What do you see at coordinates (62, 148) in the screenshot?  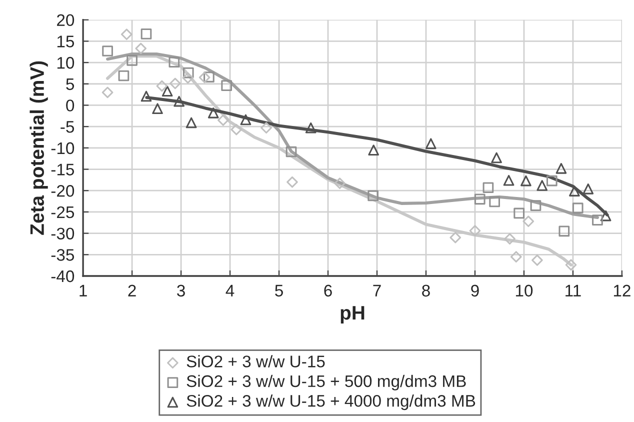 I see `y-tick-label: -10` at bounding box center [62, 148].